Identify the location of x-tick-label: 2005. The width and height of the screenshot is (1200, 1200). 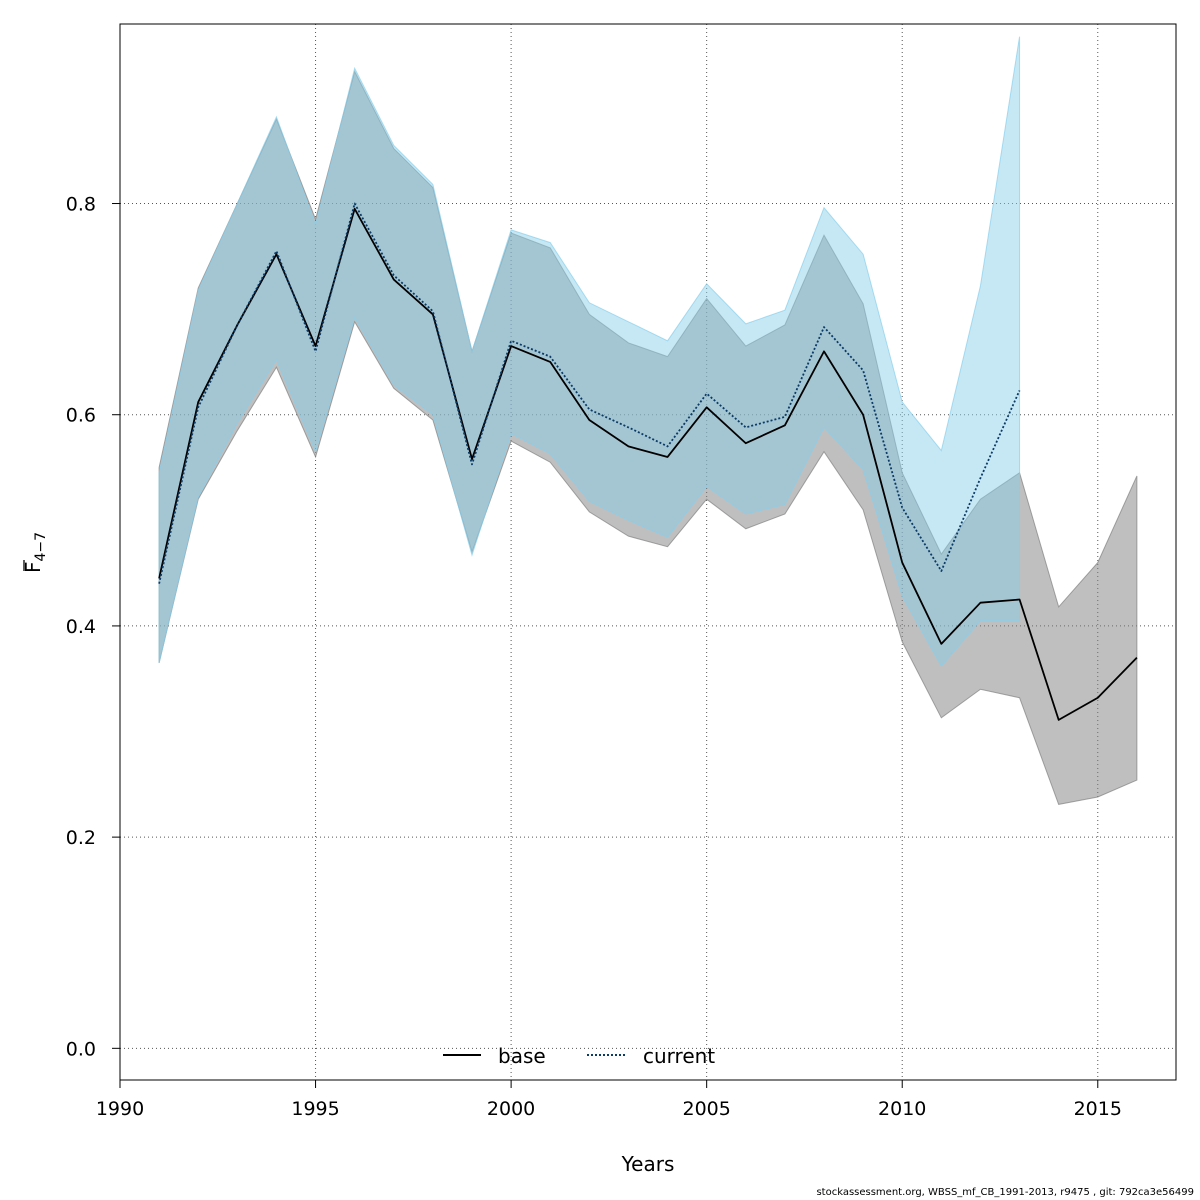
(706, 1109).